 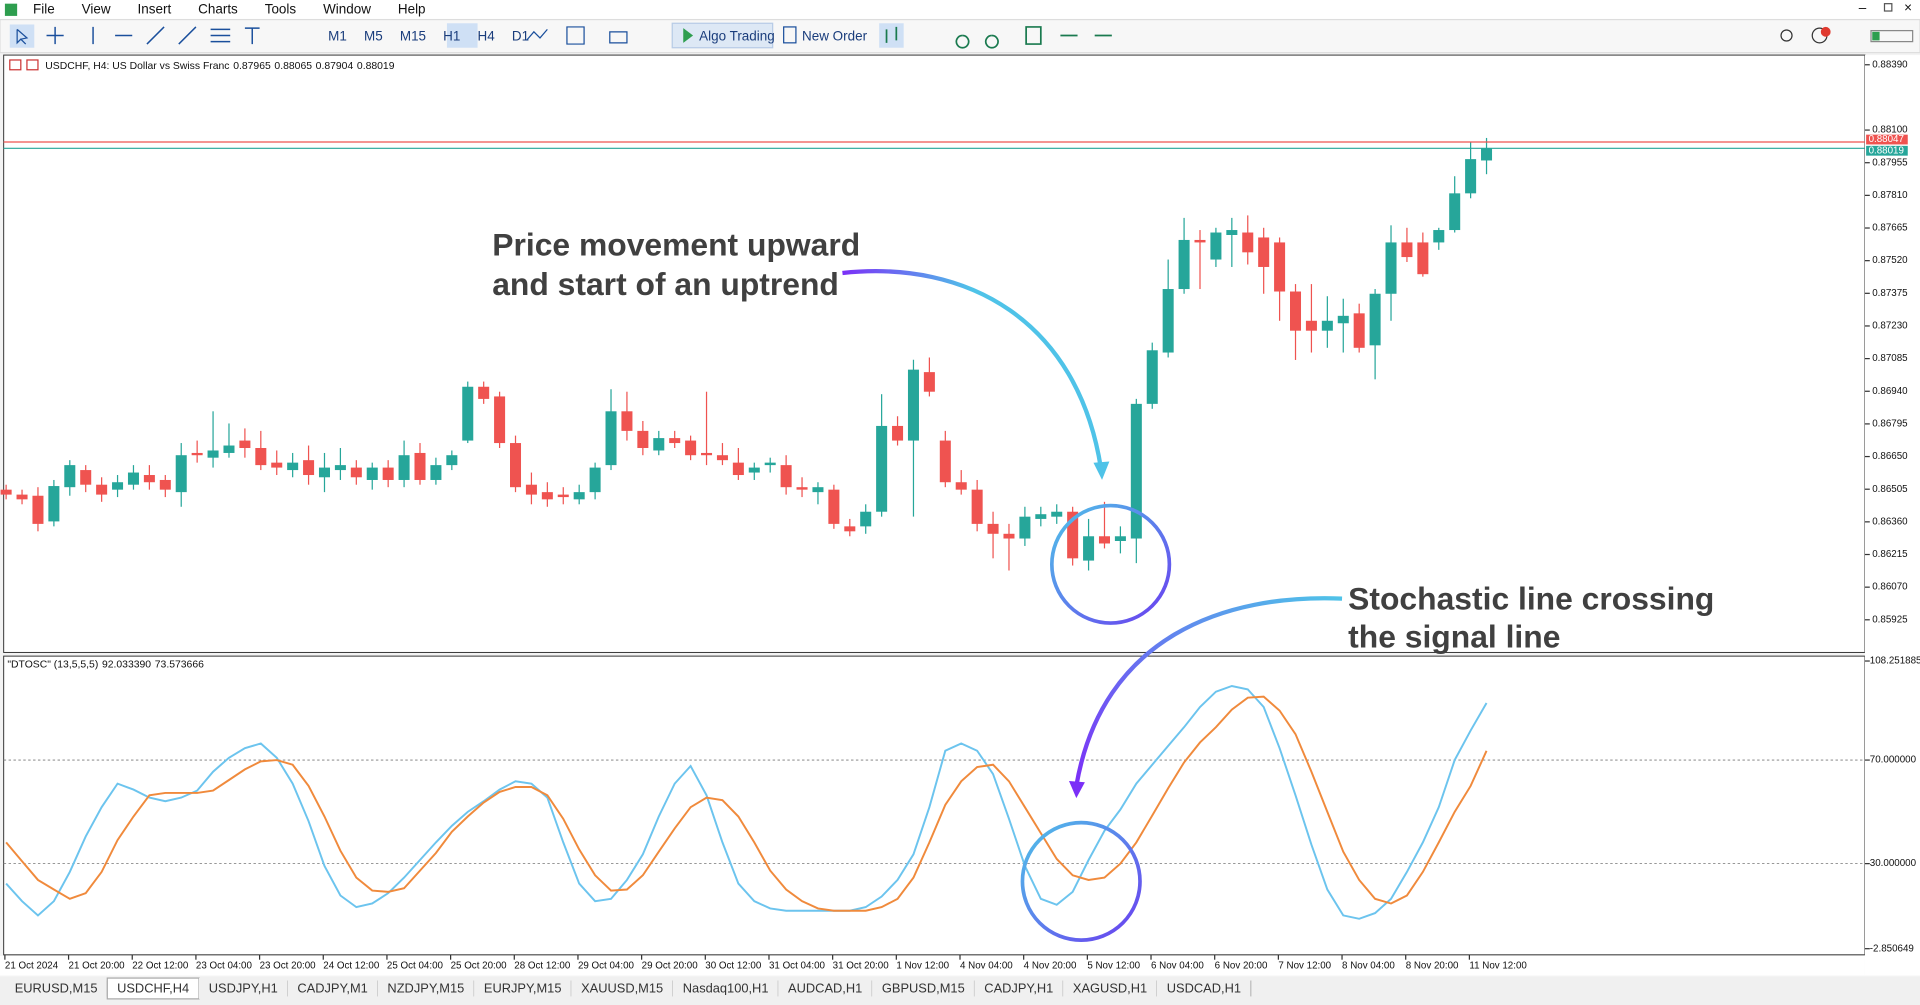 I want to click on tab-label: CADJPY,H1, so click(x=1018, y=987).